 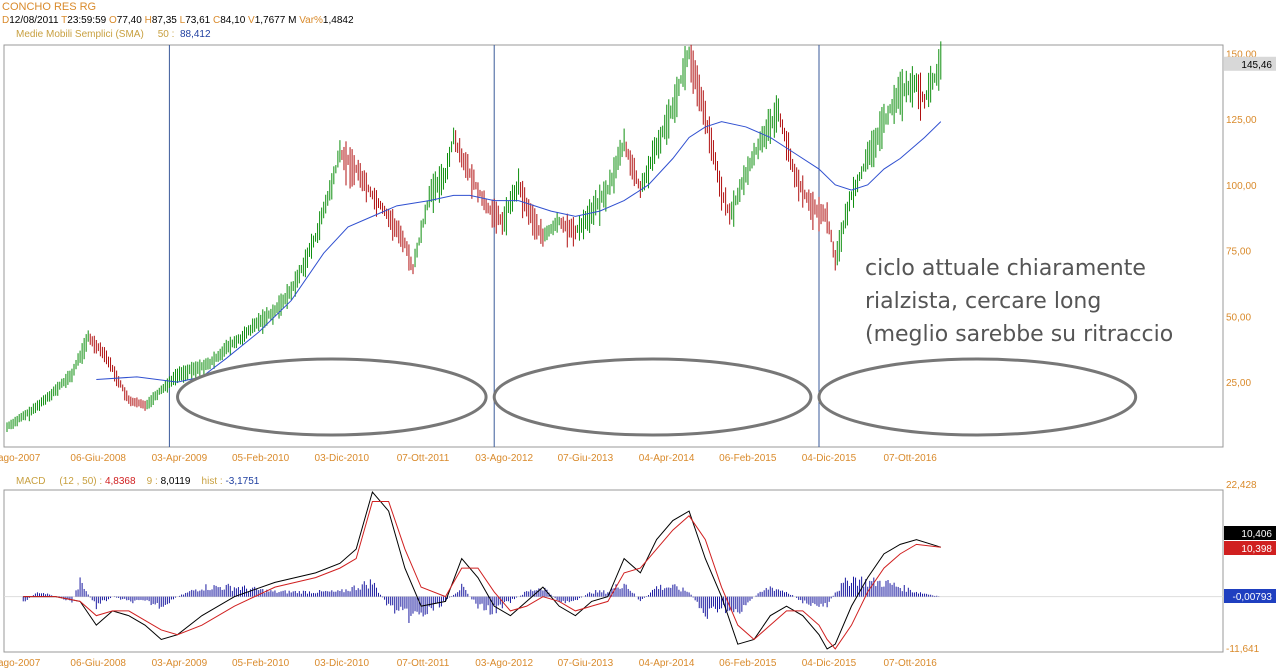 What do you see at coordinates (1005, 268) in the screenshot?
I see `annotation-line-1: ciclo attuale chiaramente` at bounding box center [1005, 268].